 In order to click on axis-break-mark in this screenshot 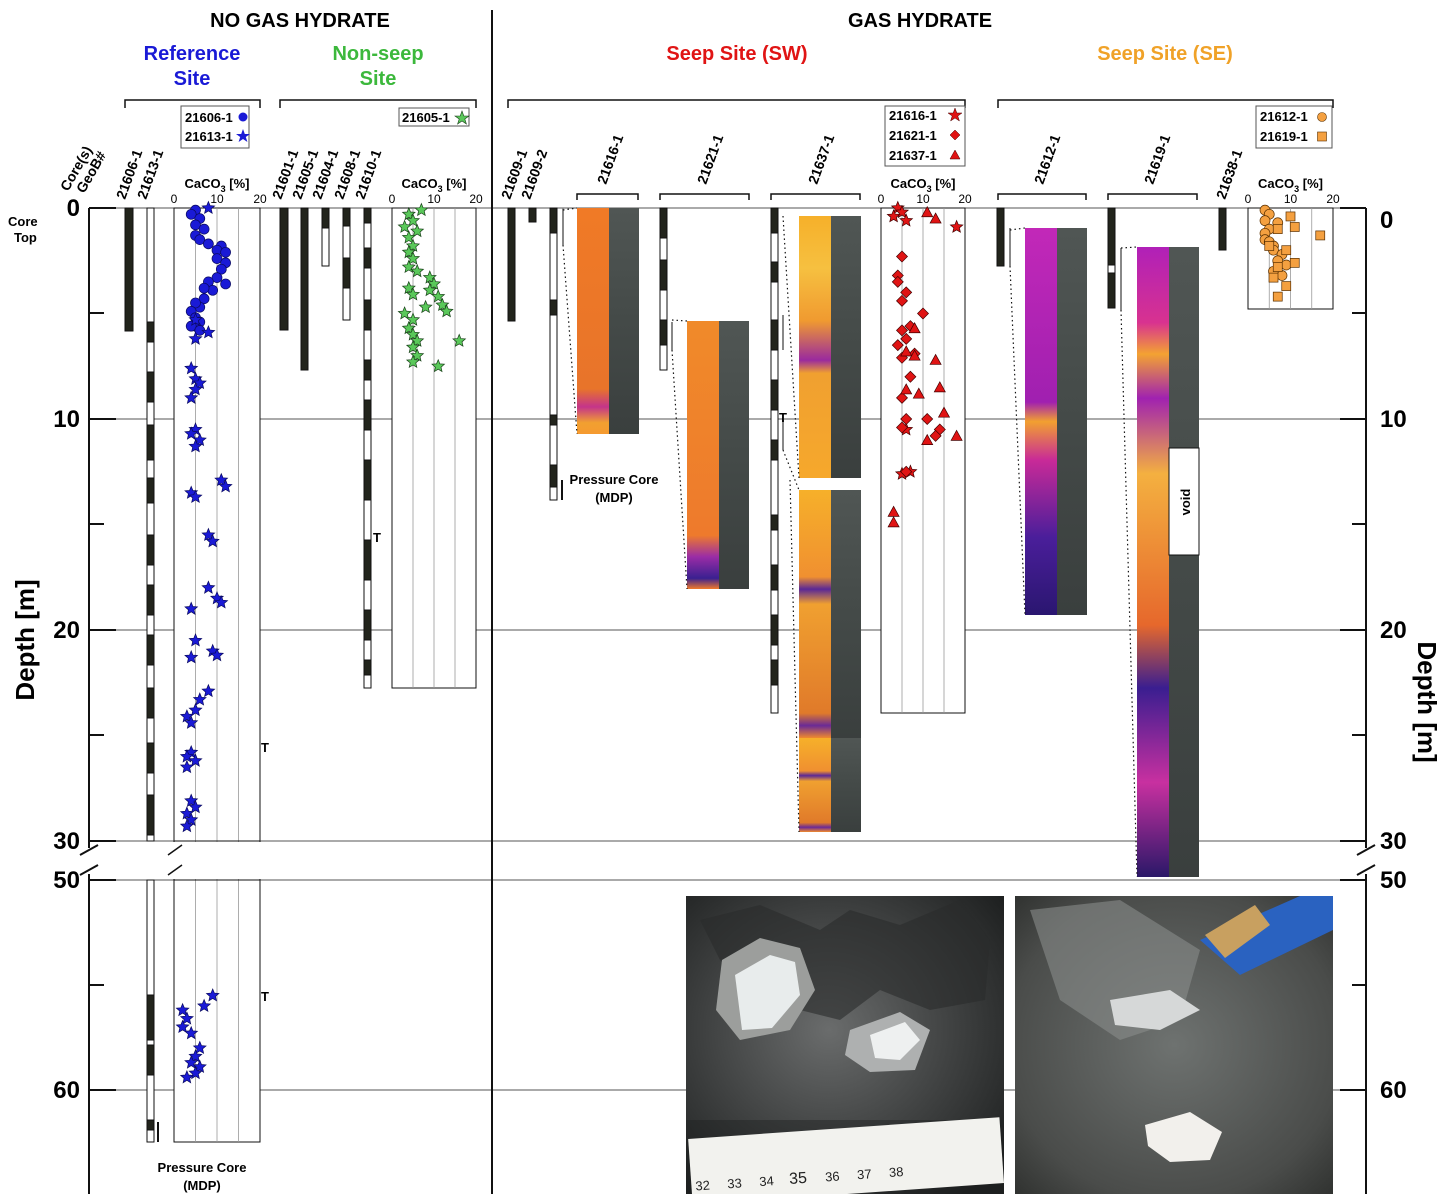, I will do `click(175, 850)`.